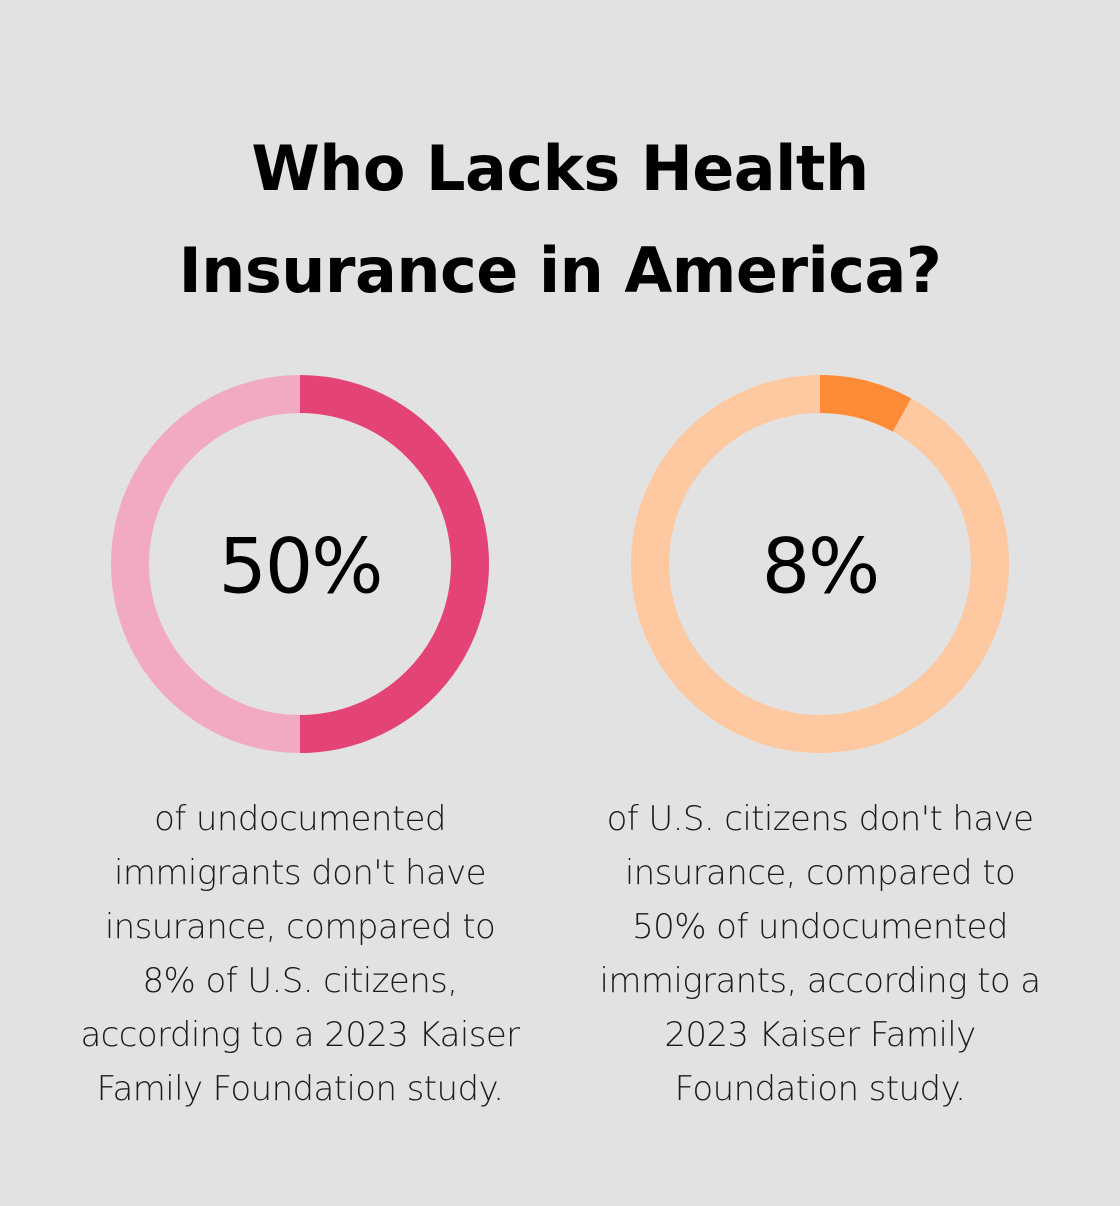 The width and height of the screenshot is (1120, 1206). What do you see at coordinates (300, 1035) in the screenshot?
I see `caption-line: according to a 2023 Kaiser` at bounding box center [300, 1035].